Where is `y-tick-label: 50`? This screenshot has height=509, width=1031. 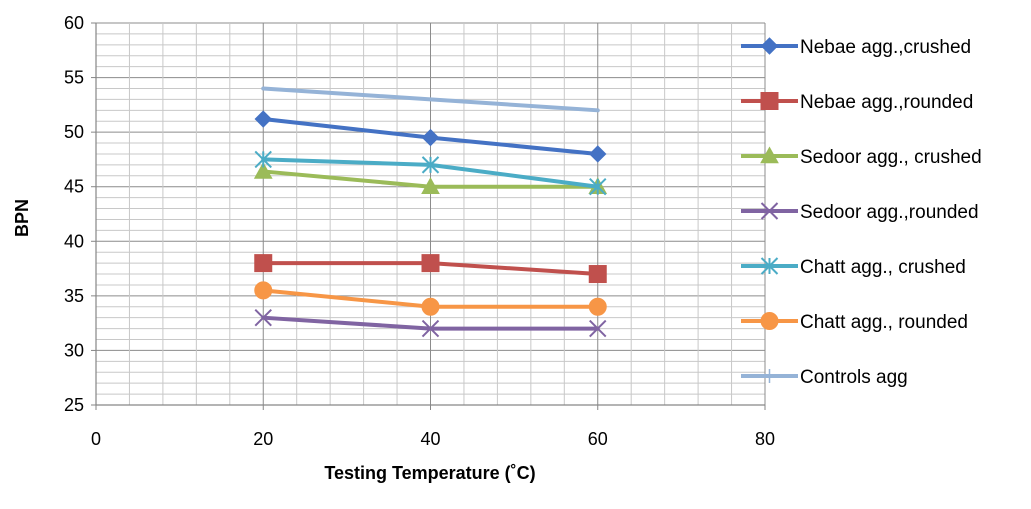
y-tick-label: 50 is located at coordinates (74, 132).